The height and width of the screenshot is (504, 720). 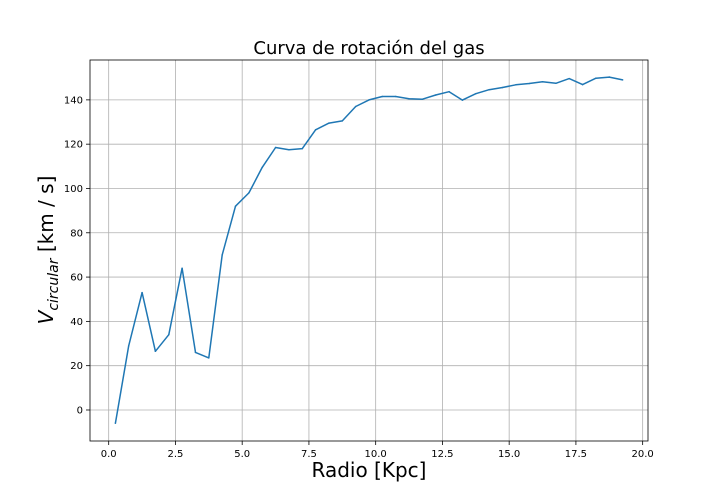 I want to click on y-tick-label: 80, so click(x=76, y=233).